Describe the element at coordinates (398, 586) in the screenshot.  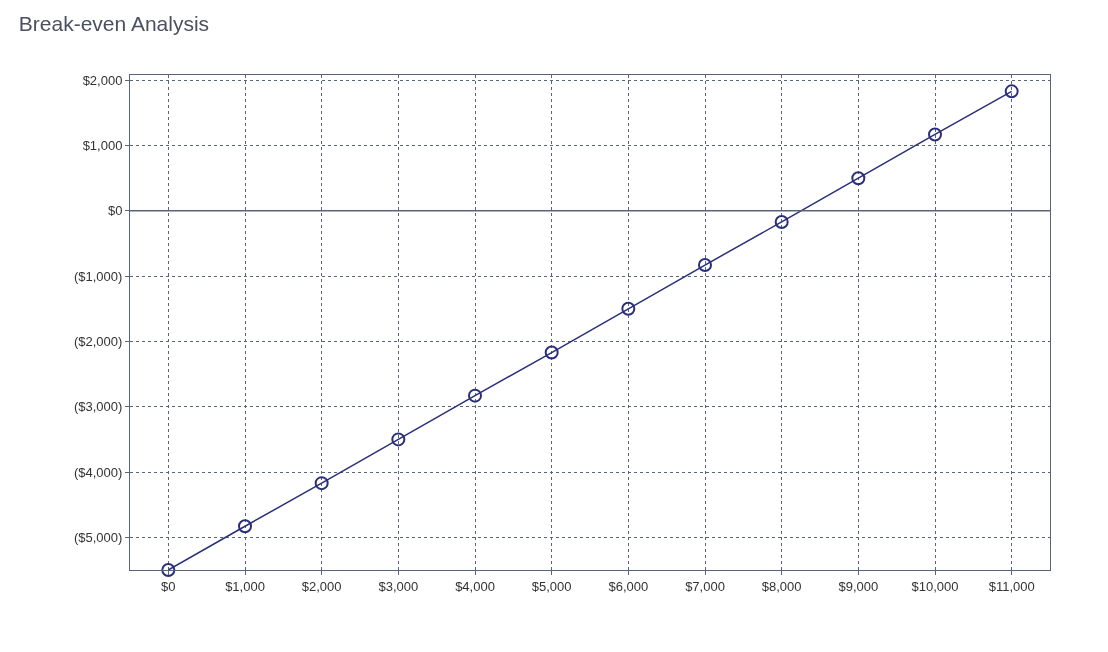
I see `x-tick-label: $3,000` at that location.